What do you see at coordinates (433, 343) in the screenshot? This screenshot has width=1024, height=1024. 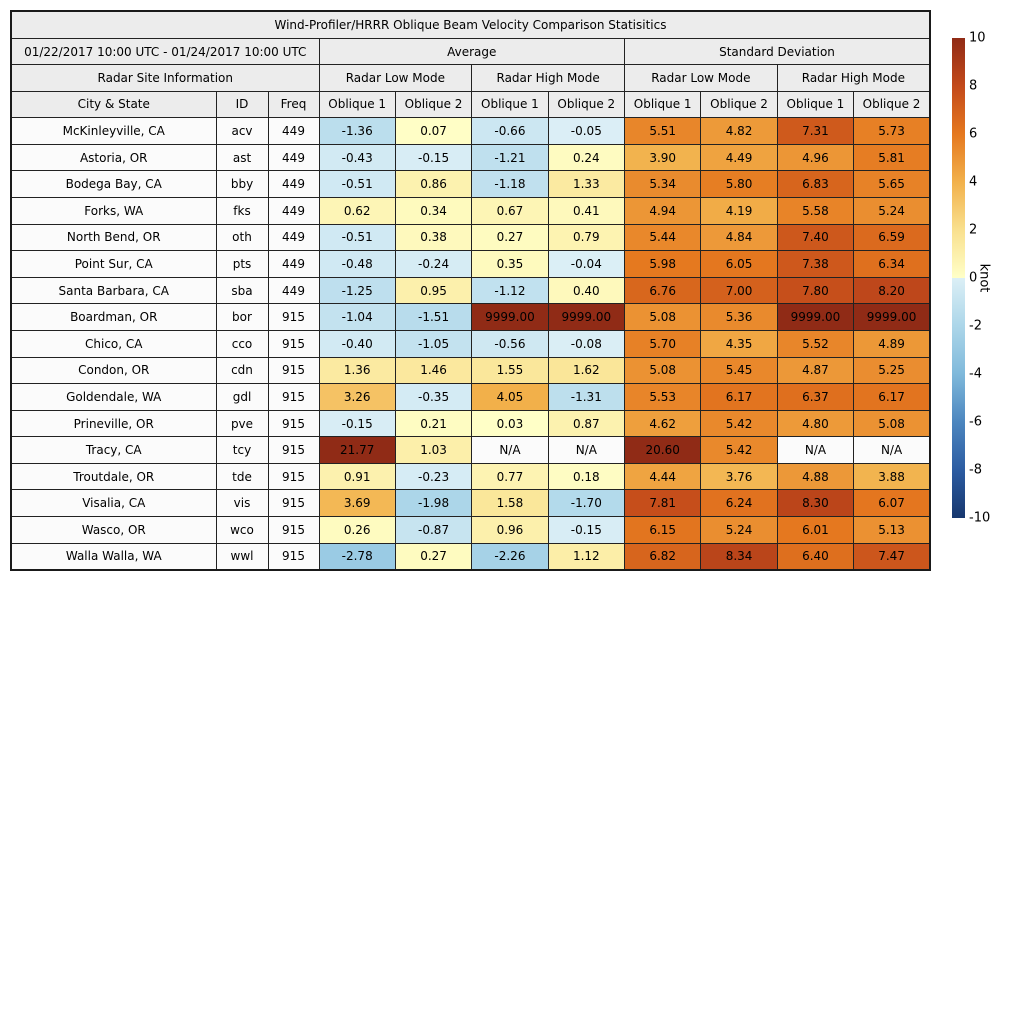 I see `value-cell: -1.05` at bounding box center [433, 343].